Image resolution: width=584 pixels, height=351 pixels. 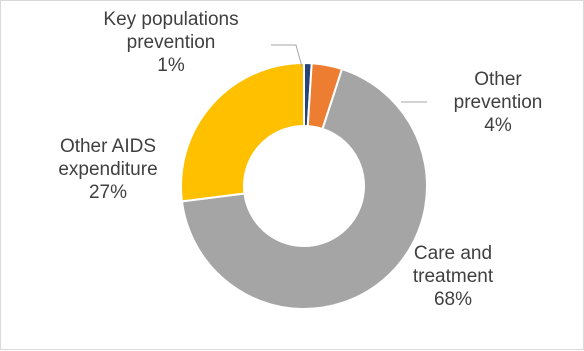 What do you see at coordinates (498, 79) in the screenshot?
I see `data-label-category: Other` at bounding box center [498, 79].